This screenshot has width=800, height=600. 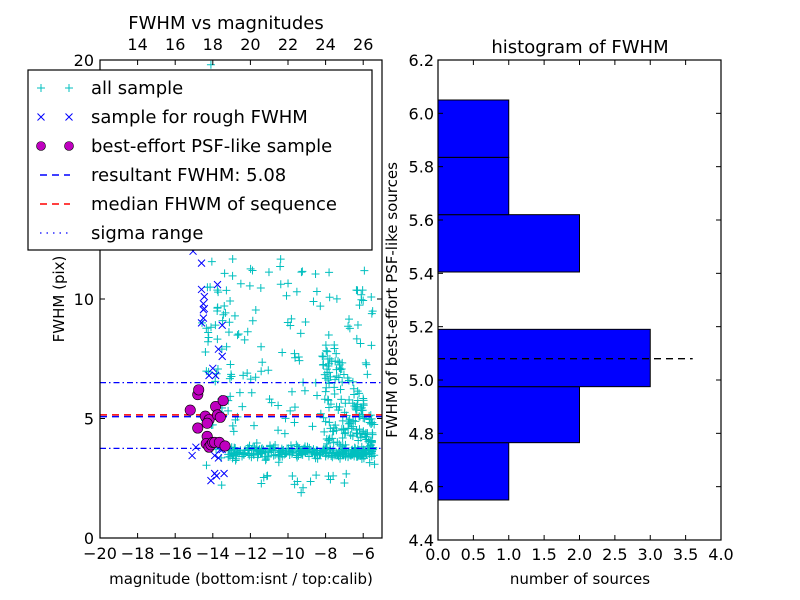 What do you see at coordinates (137, 88) in the screenshot?
I see `legend-label: all sample` at bounding box center [137, 88].